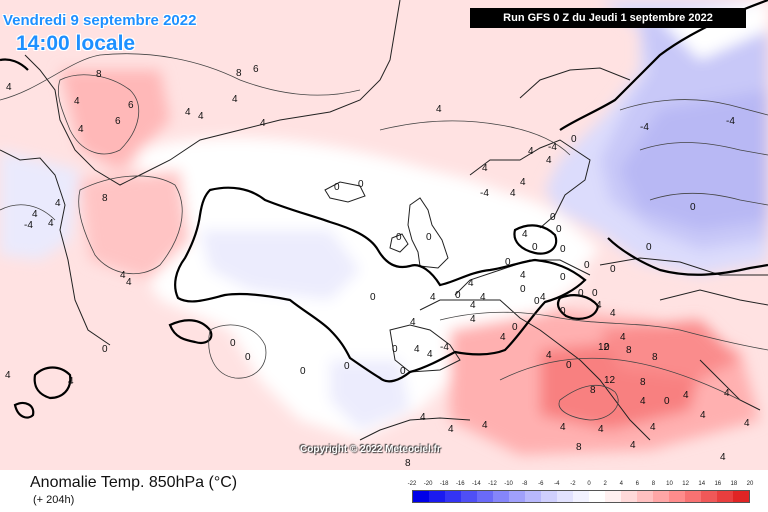 The height and width of the screenshot is (512, 768). Describe the element at coordinates (370, 449) in the screenshot. I see `copyright-notice: Copyright © 2022 Meteociel.fr` at that location.